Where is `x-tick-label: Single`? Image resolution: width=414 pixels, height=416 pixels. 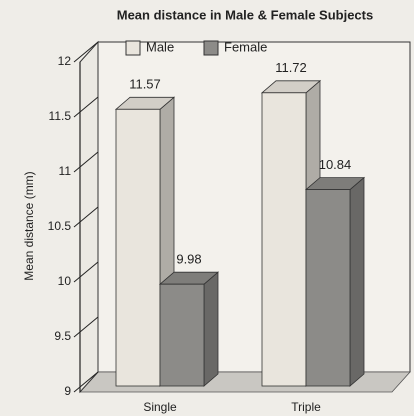
x-tick-label: Single is located at coordinates (160, 407).